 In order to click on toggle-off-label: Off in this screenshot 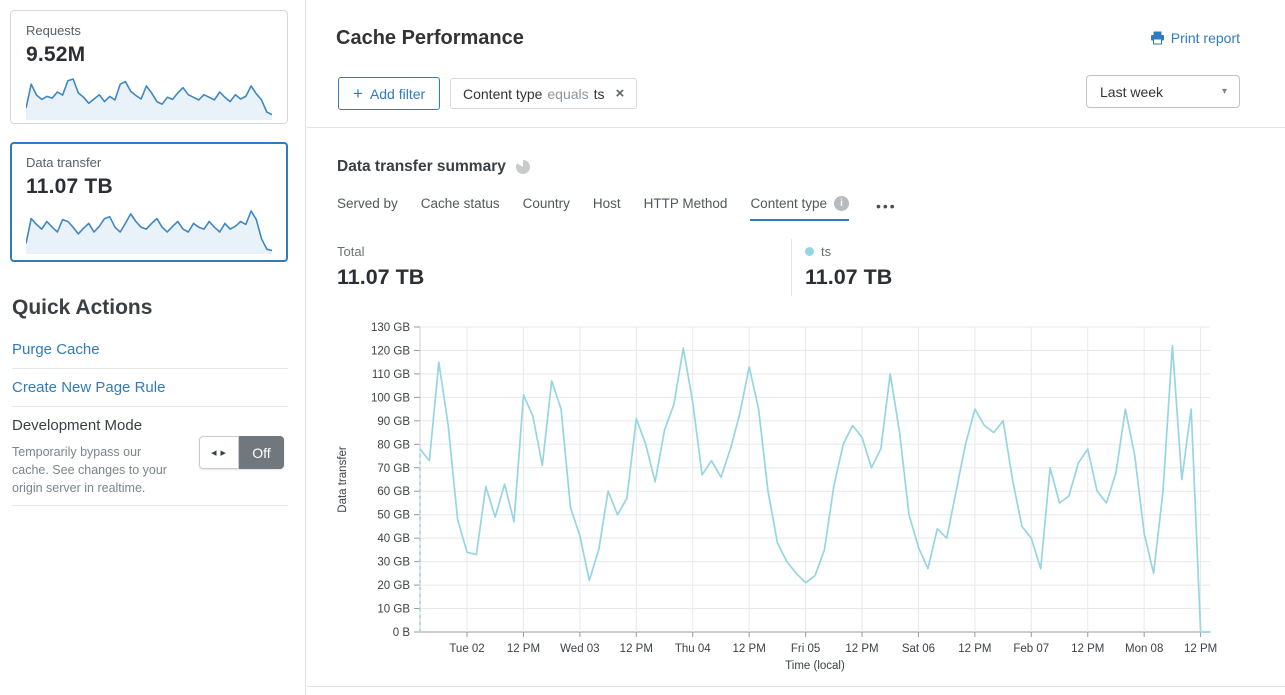, I will do `click(261, 452)`.